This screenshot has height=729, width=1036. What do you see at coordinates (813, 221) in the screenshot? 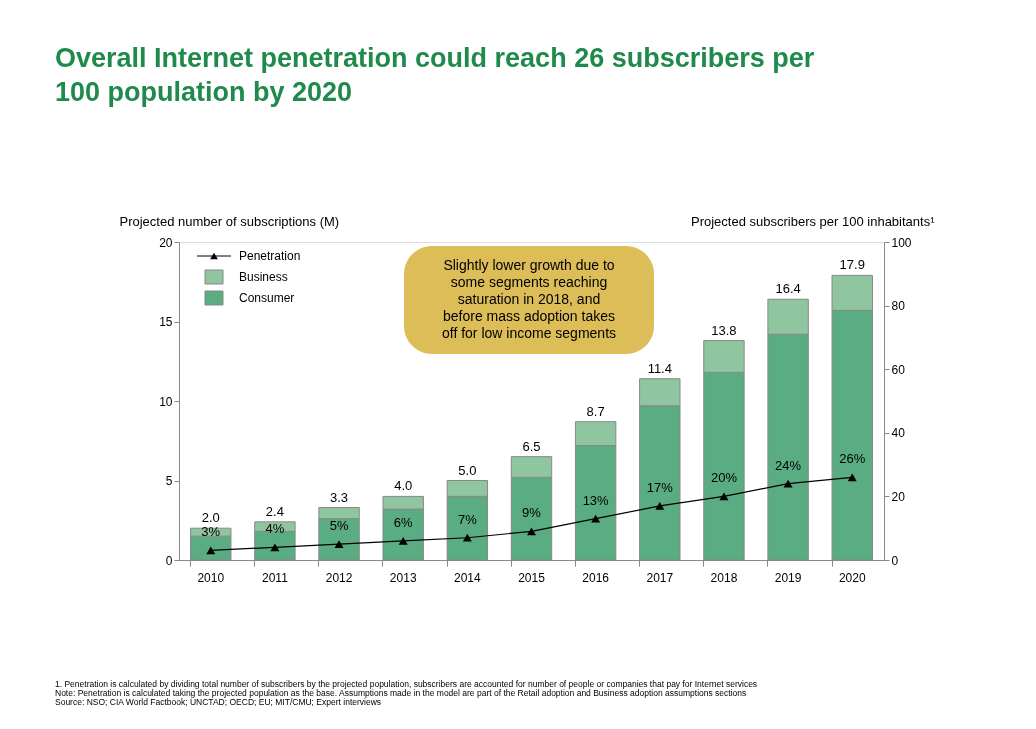
I see `y2-axis-title: Projected subscribers per 100 inhabitants¹` at bounding box center [813, 221].